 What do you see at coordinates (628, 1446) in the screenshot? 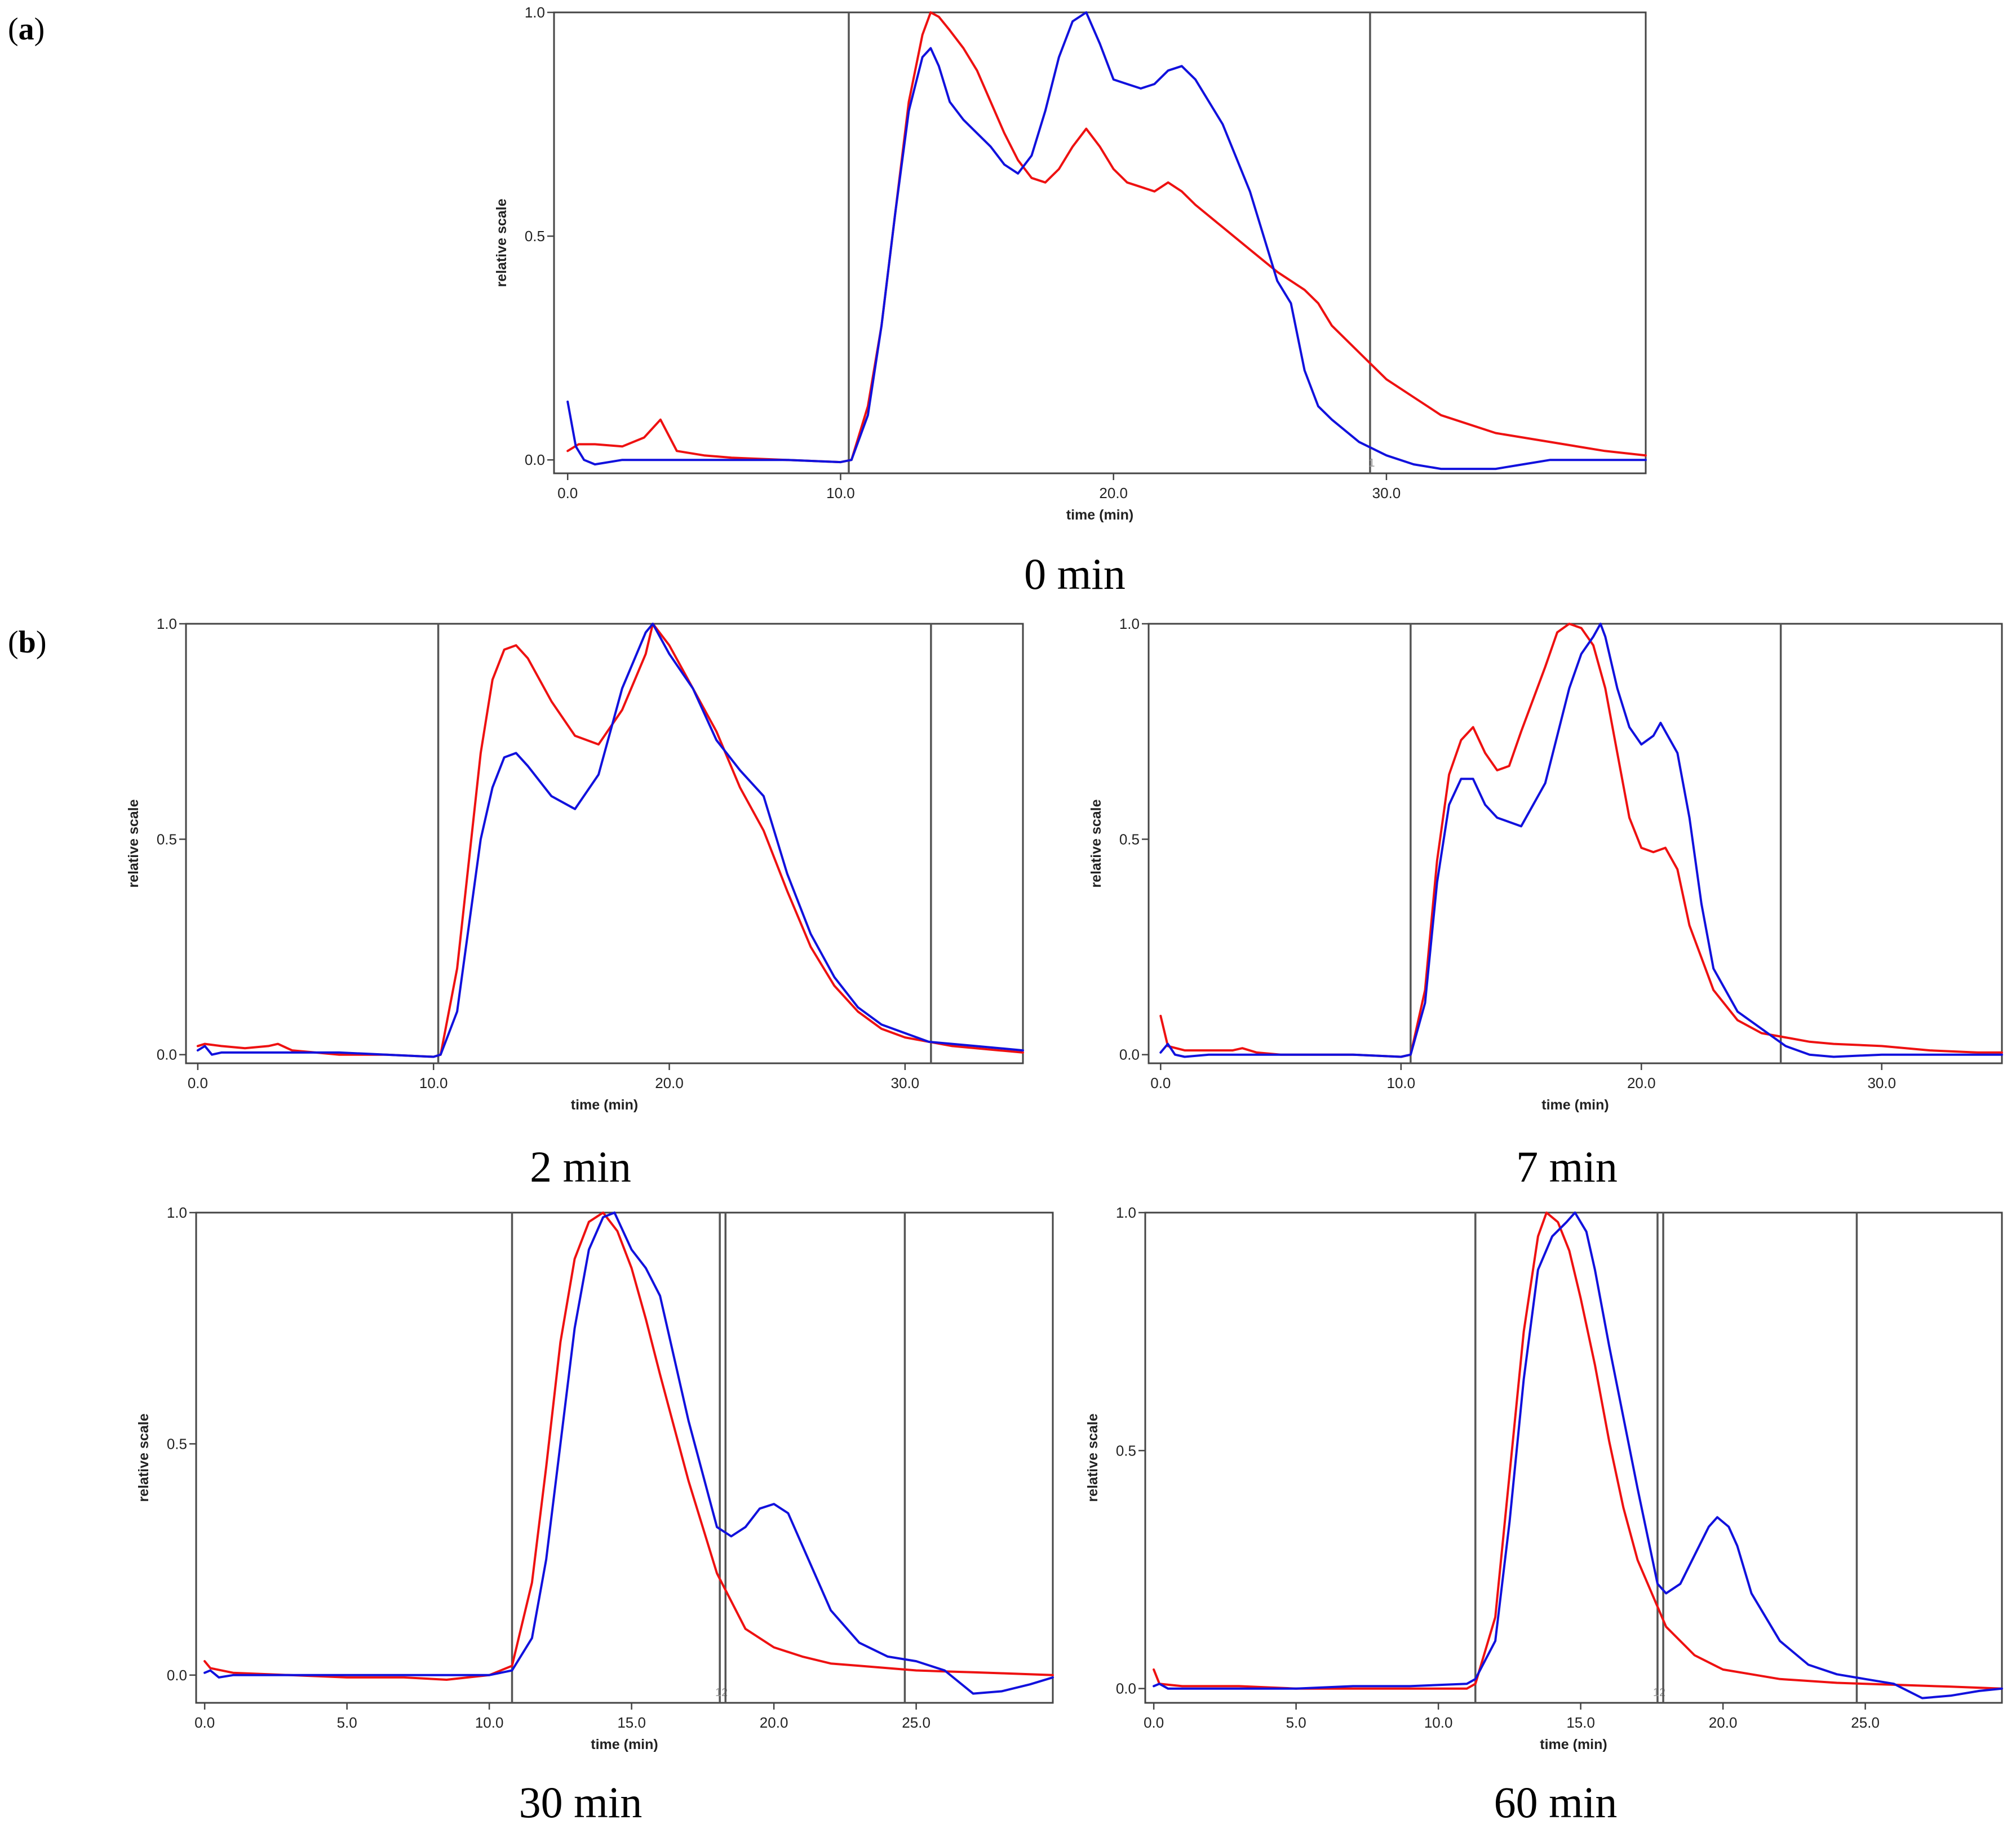
I see `red-series-line-30min` at bounding box center [628, 1446].